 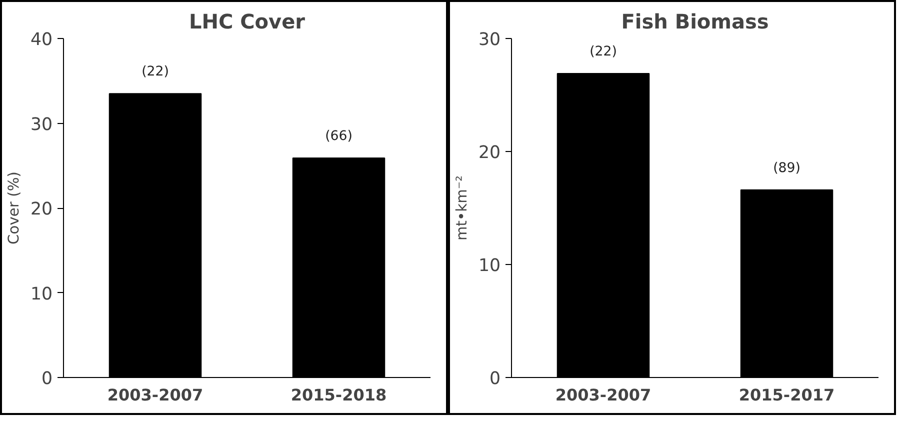 I want to click on chart-title: LHC Cover, so click(x=247, y=22).